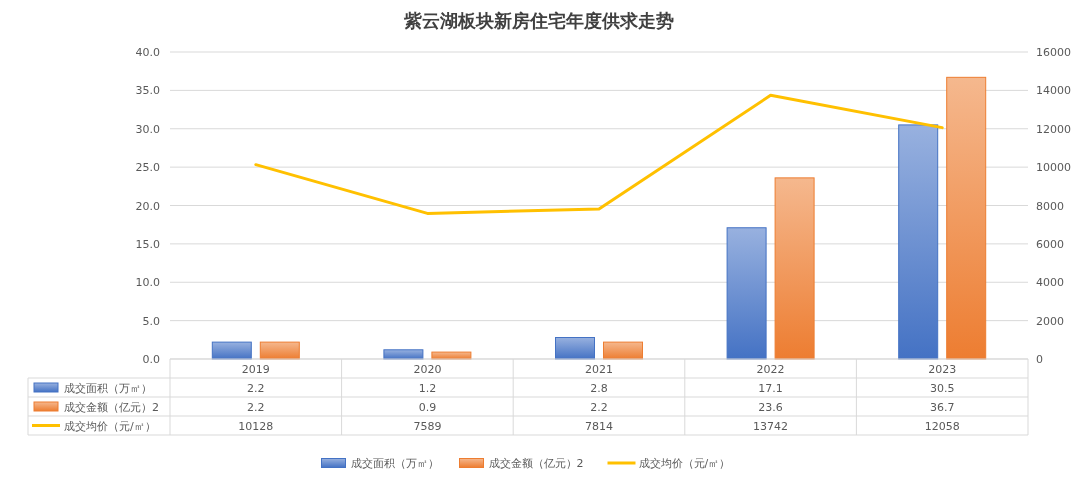 Image resolution: width=1077 pixels, height=483 pixels. What do you see at coordinates (147, 206) in the screenshot?
I see `y-tick-label: 20.0` at bounding box center [147, 206].